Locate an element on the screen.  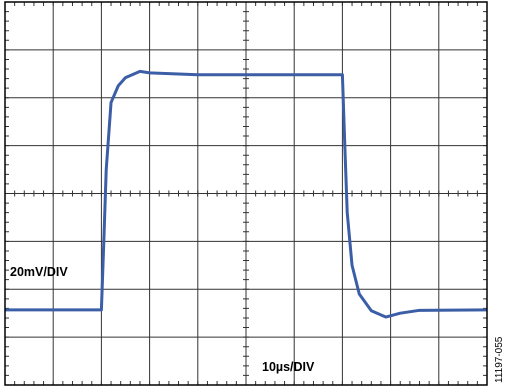
figure-id: 11197-055 is located at coordinates (499, 359).